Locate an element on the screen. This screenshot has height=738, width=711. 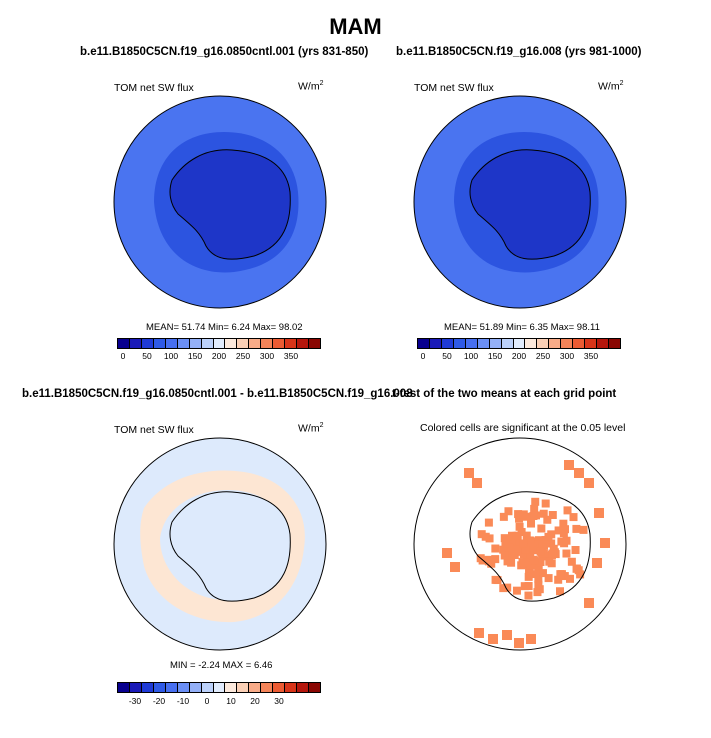
panel1-colorbar-ticks: 0 50 100 150 200 250 300 350 is located at coordinates (219, 357).